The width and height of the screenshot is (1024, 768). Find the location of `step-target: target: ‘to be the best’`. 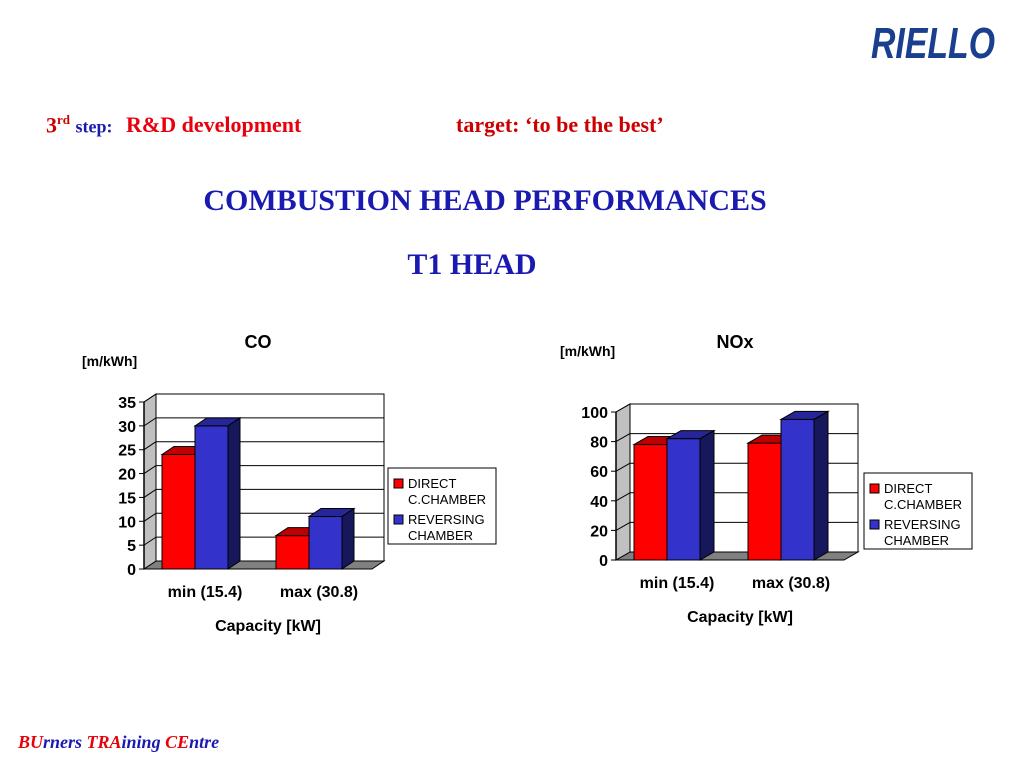

step-target: target: ‘to be the best’ is located at coordinates (560, 124).